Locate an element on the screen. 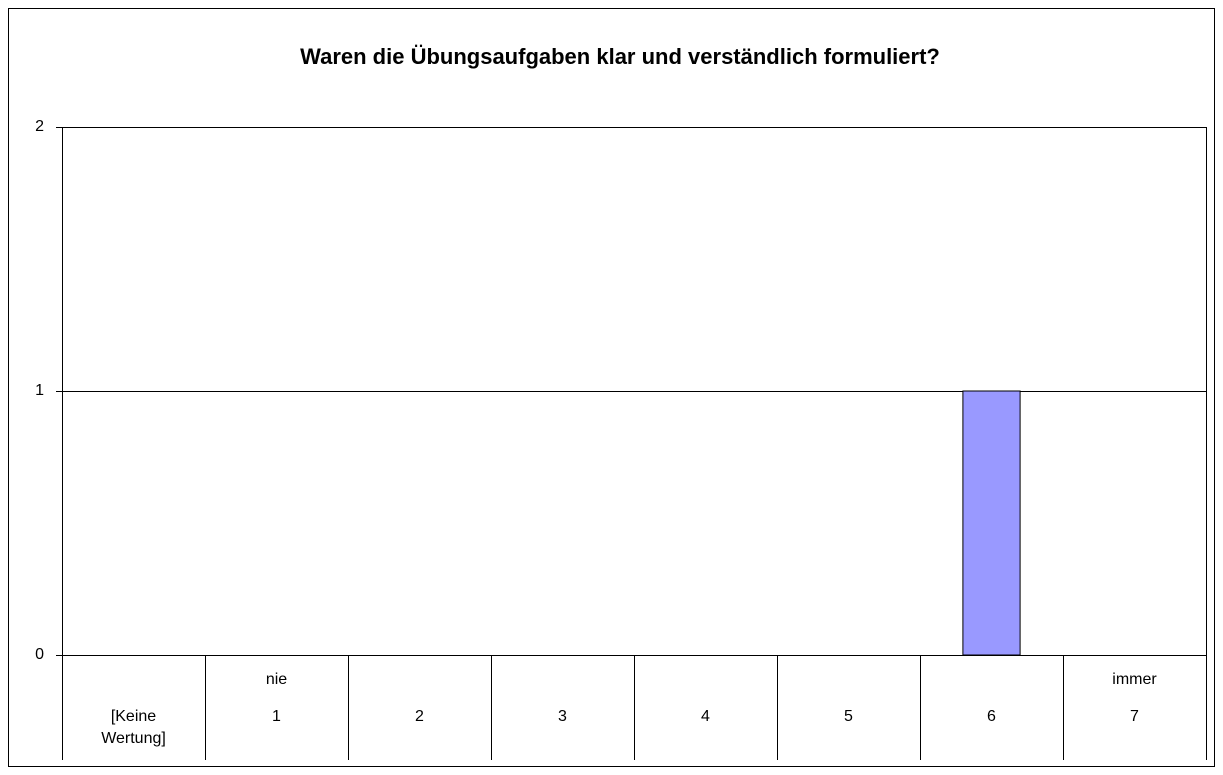  x-tick-label: 7 is located at coordinates (1134, 716).